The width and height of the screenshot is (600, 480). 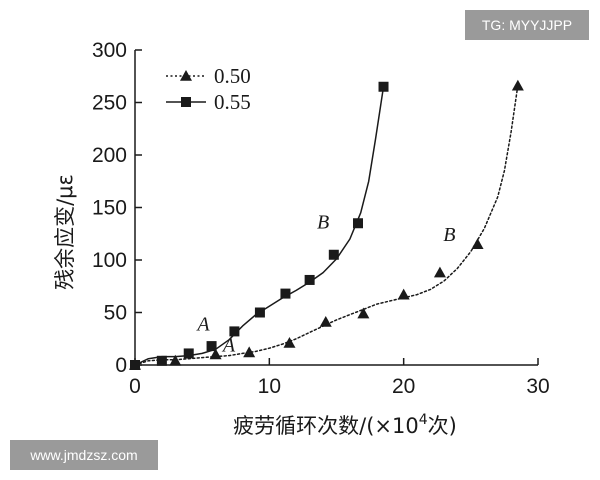 I want to click on y-axis-title: 残余应变/με, so click(x=65, y=232).